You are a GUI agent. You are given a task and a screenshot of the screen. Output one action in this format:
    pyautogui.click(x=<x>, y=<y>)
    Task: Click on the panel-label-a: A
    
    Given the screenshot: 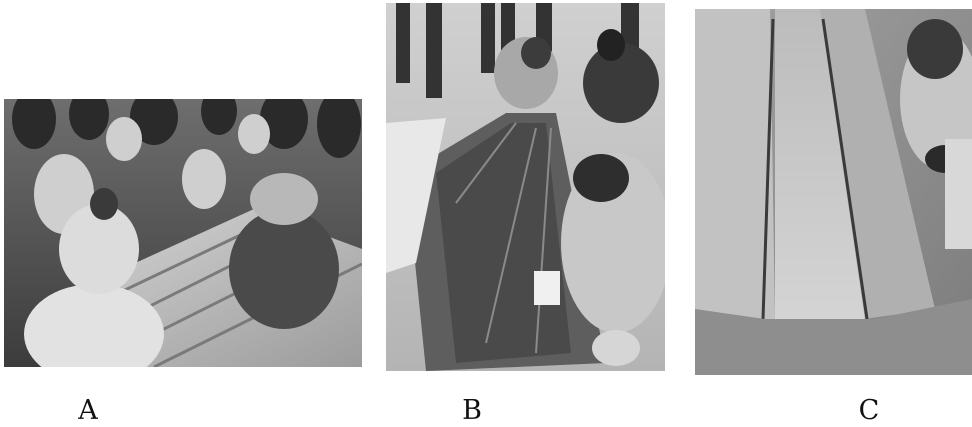 What is the action you would take?
    pyautogui.click(x=88, y=410)
    